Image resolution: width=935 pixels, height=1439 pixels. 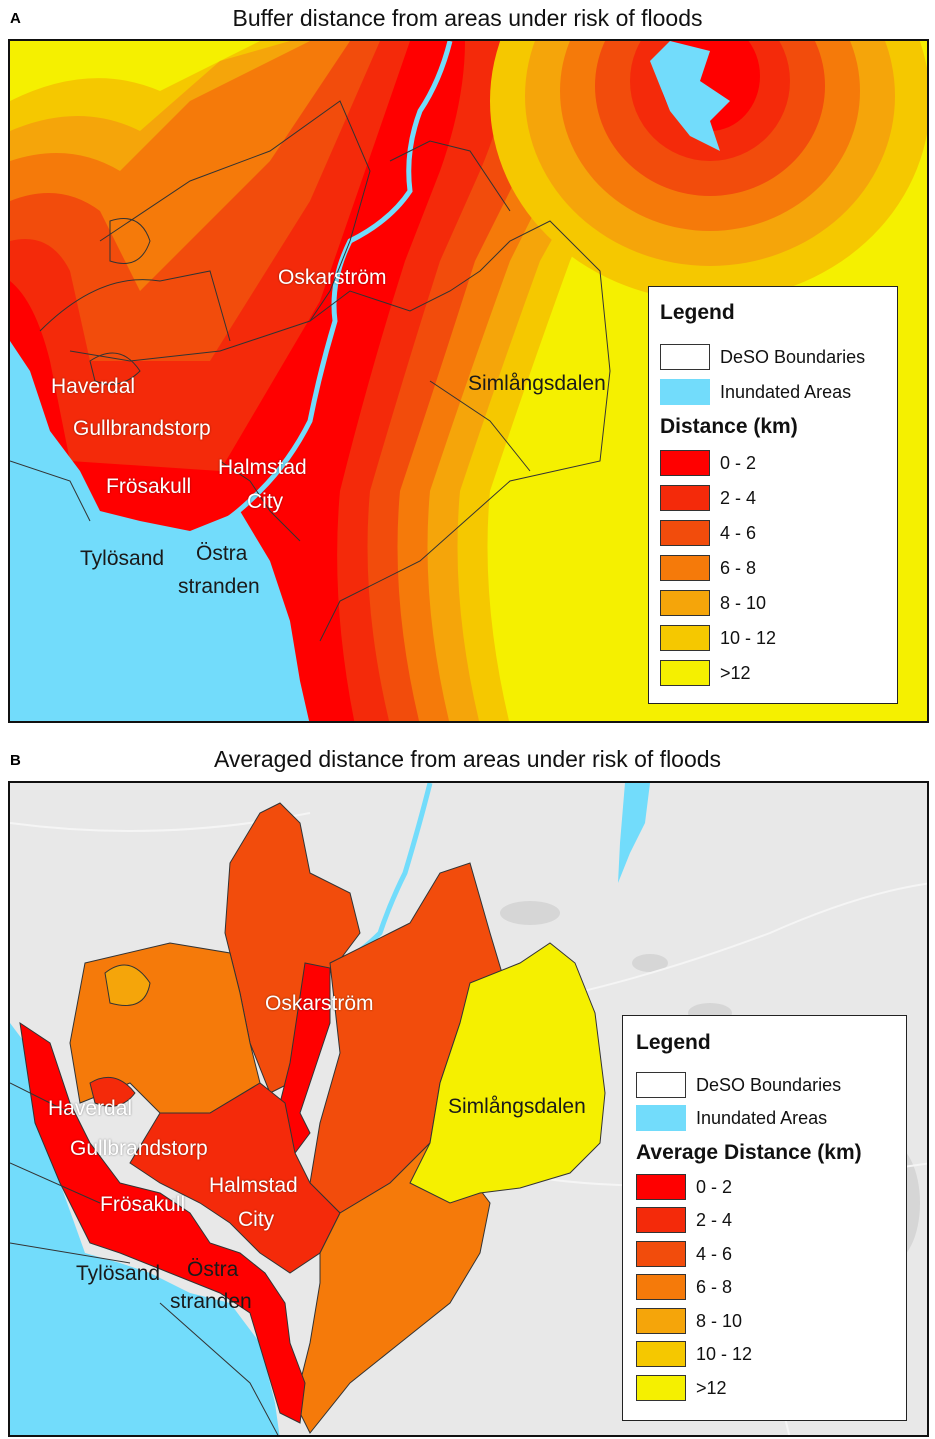 What do you see at coordinates (769, 1085) in the screenshot?
I see `legend-b-deso-label: DeSO Boundaries` at bounding box center [769, 1085].